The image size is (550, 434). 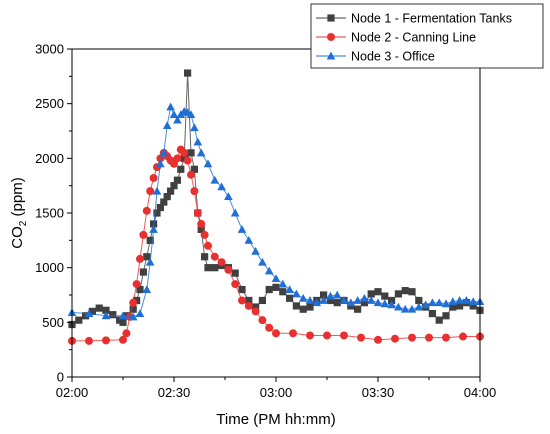 What do you see at coordinates (53, 322) in the screenshot?
I see `y-tick-label: 500` at bounding box center [53, 322].